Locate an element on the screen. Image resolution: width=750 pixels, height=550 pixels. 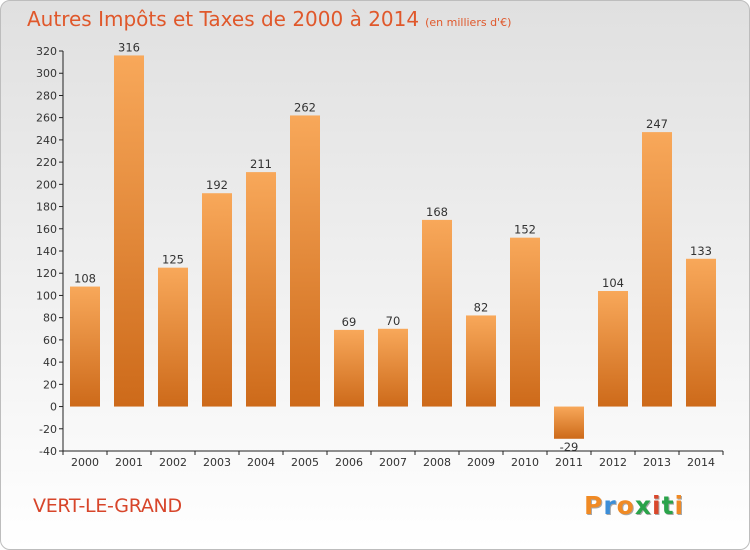
y-tick-label: 200 is located at coordinates (46, 184).